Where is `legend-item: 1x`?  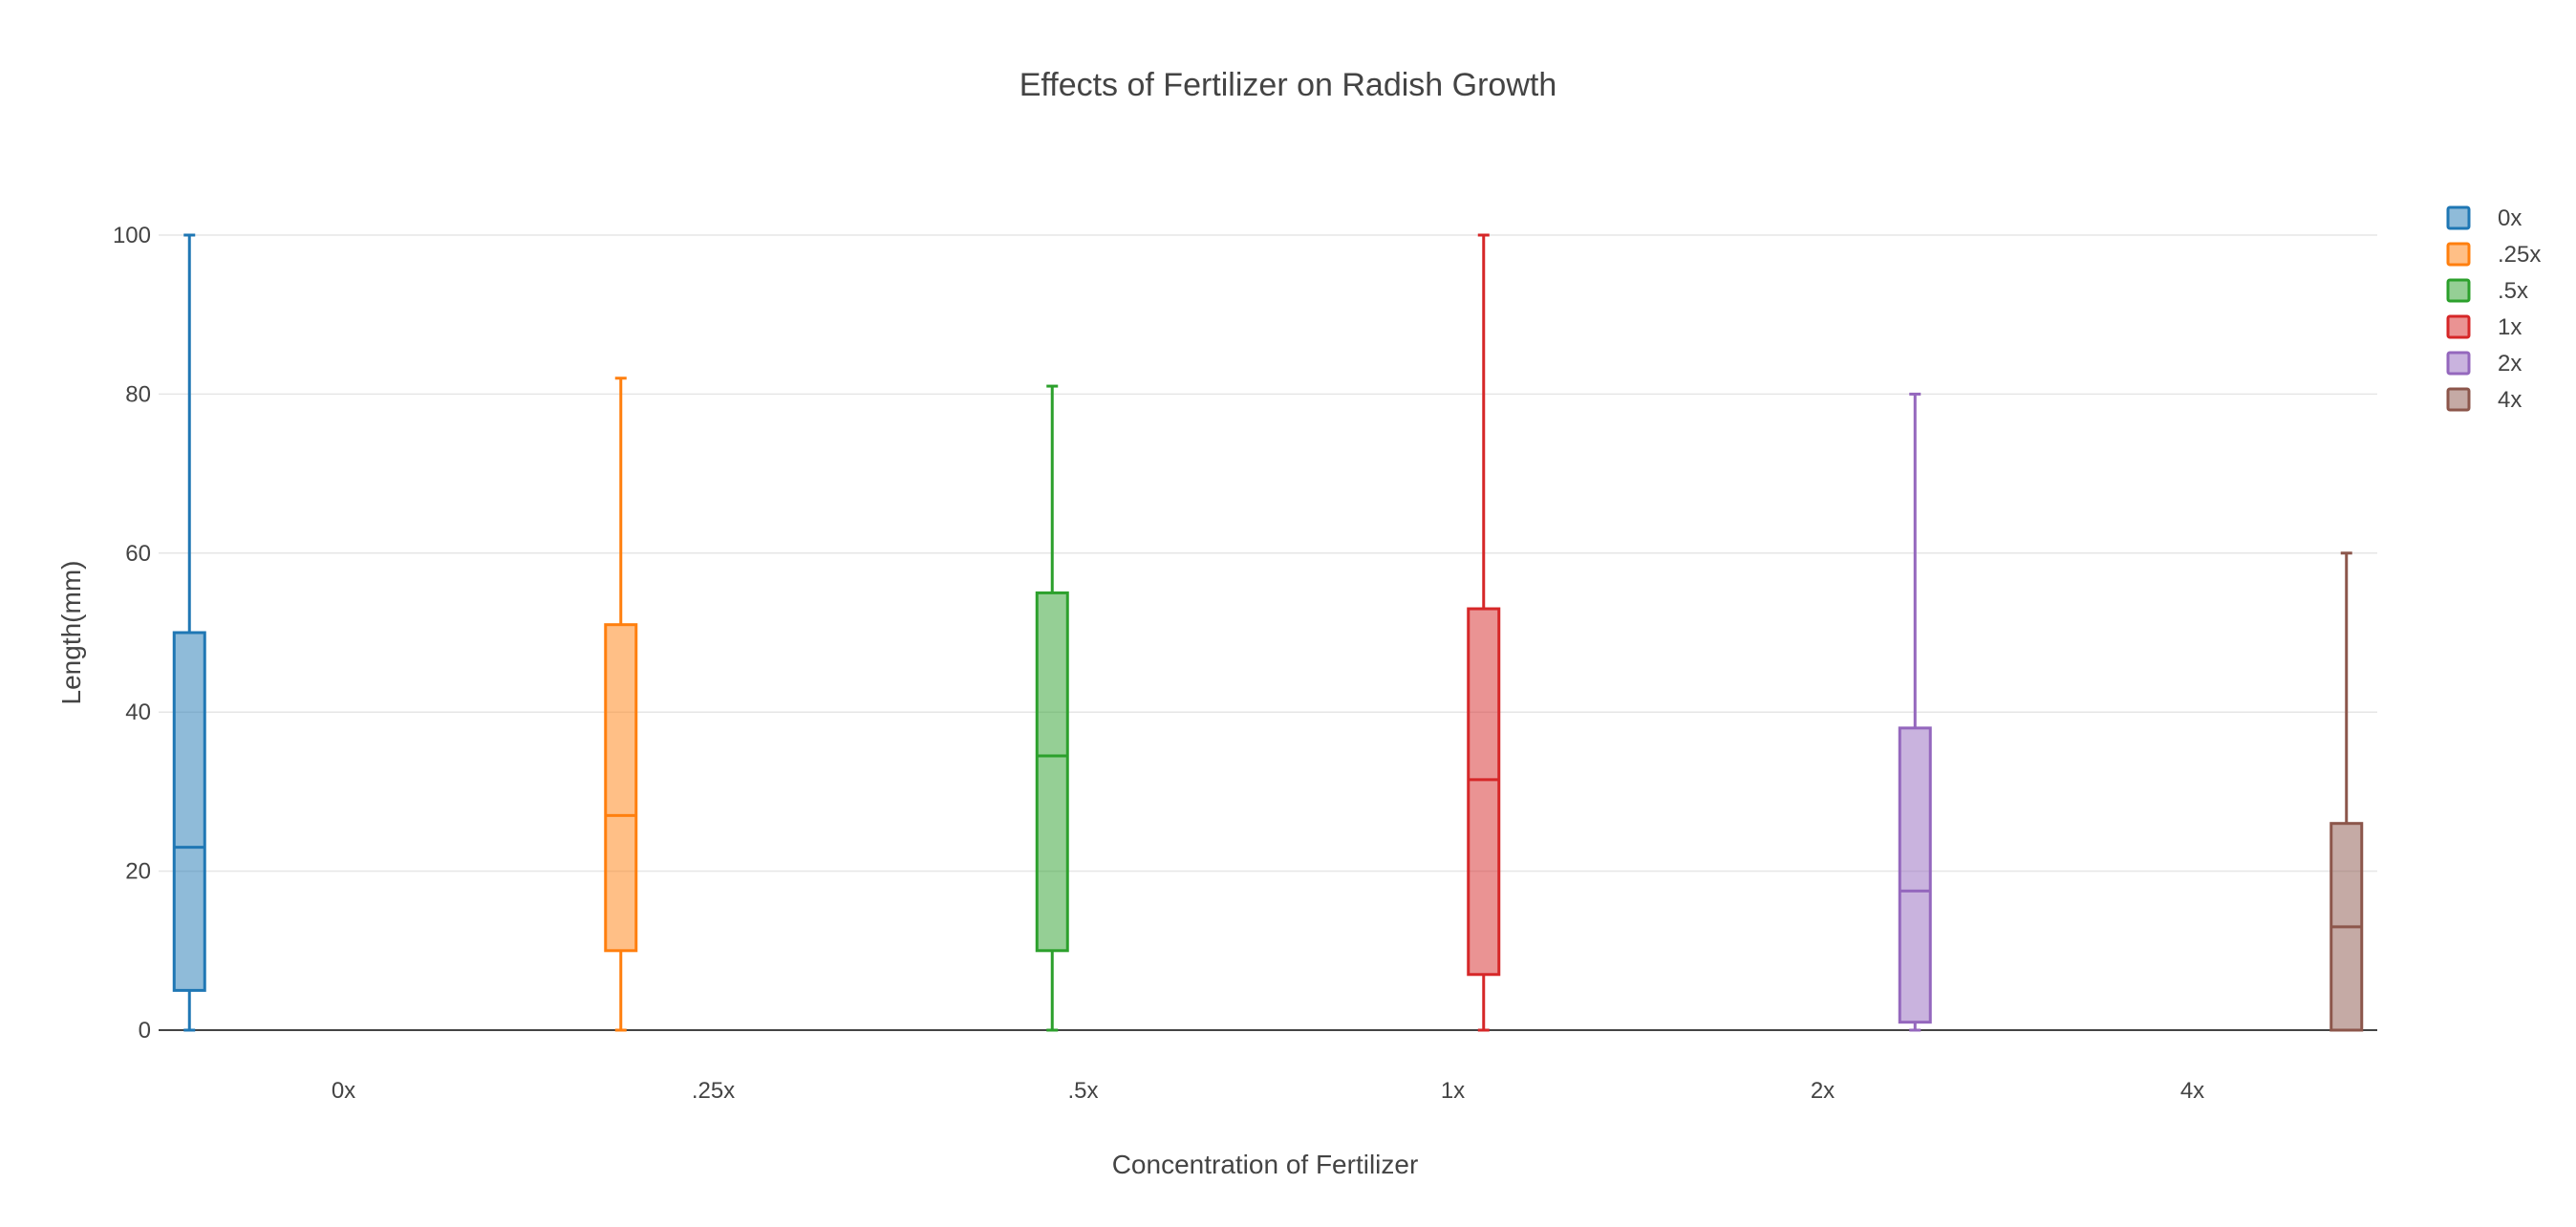 legend-item: 1x is located at coordinates (2484, 327).